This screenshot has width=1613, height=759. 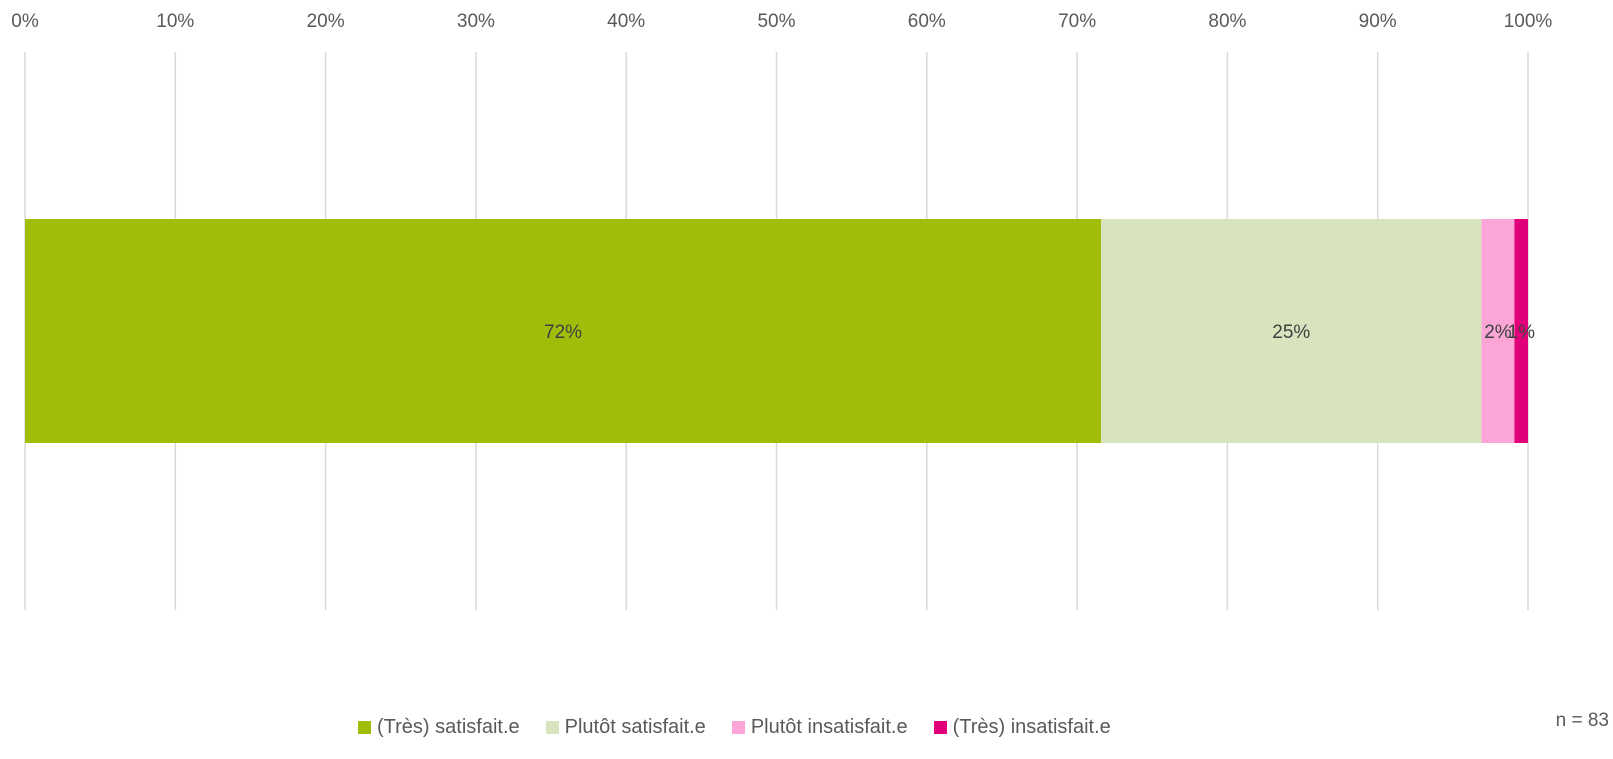 What do you see at coordinates (635, 726) in the screenshot?
I see `legend-label: Plutôt satisfait.e` at bounding box center [635, 726].